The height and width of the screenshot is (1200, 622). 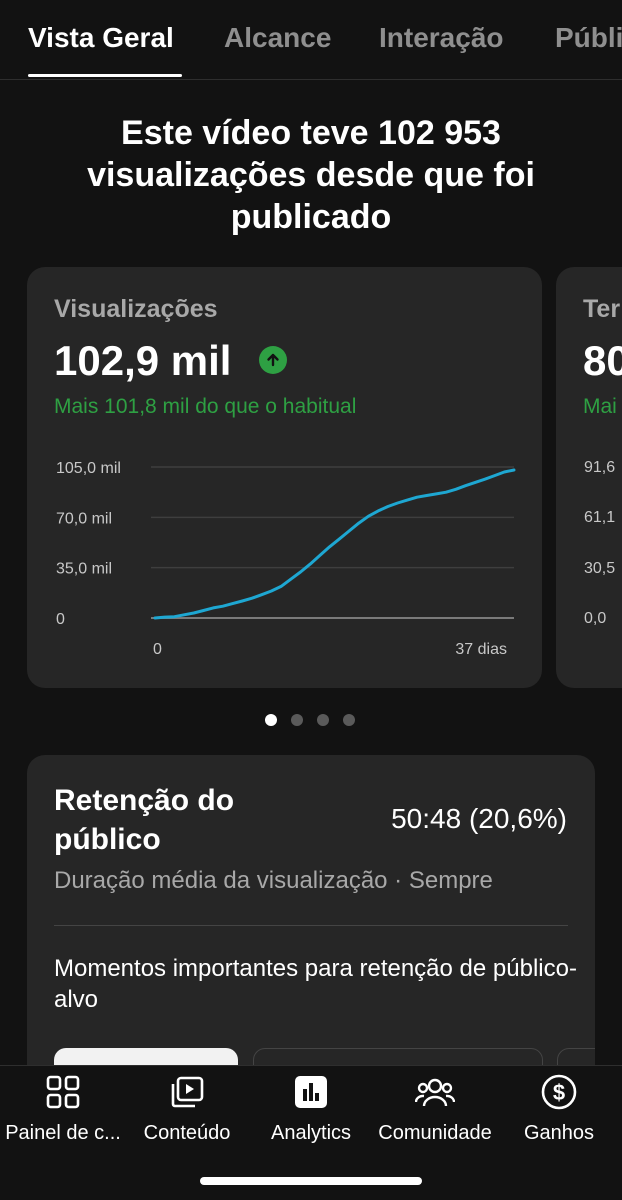 What do you see at coordinates (441, 37) in the screenshot?
I see `tab-interacao: Interação` at bounding box center [441, 37].